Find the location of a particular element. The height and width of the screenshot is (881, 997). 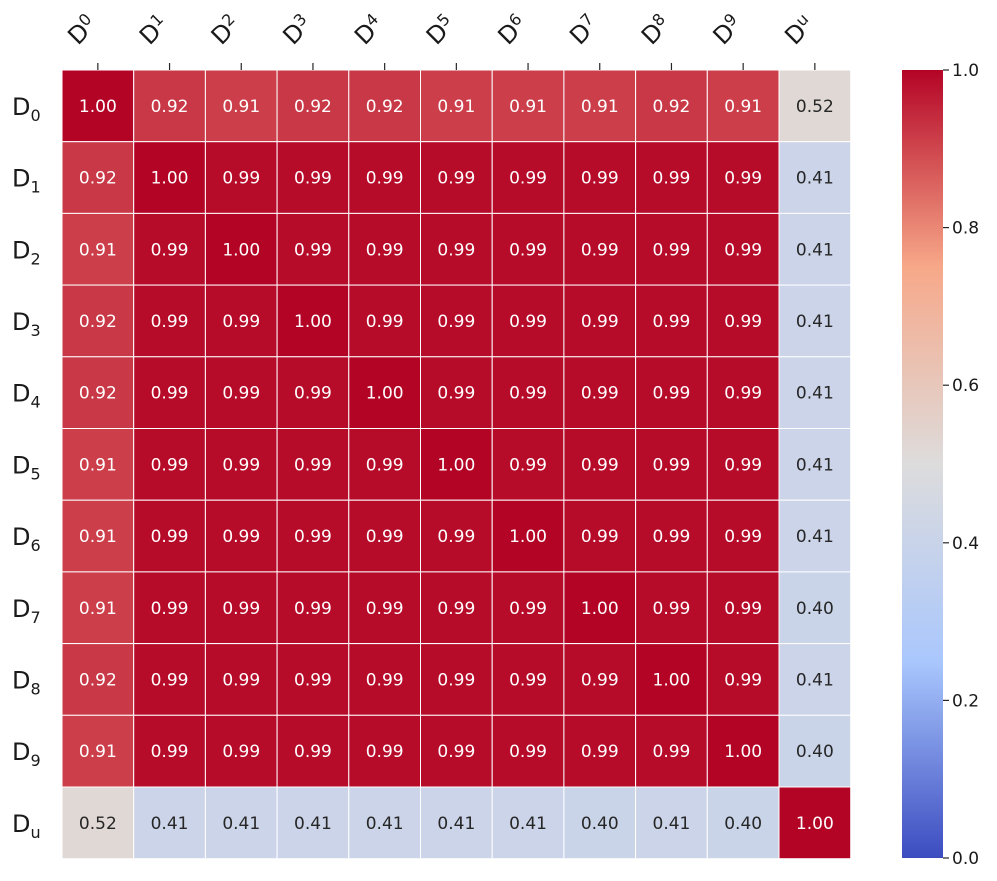

svg-text: D8 is located at coordinates (655, 29).